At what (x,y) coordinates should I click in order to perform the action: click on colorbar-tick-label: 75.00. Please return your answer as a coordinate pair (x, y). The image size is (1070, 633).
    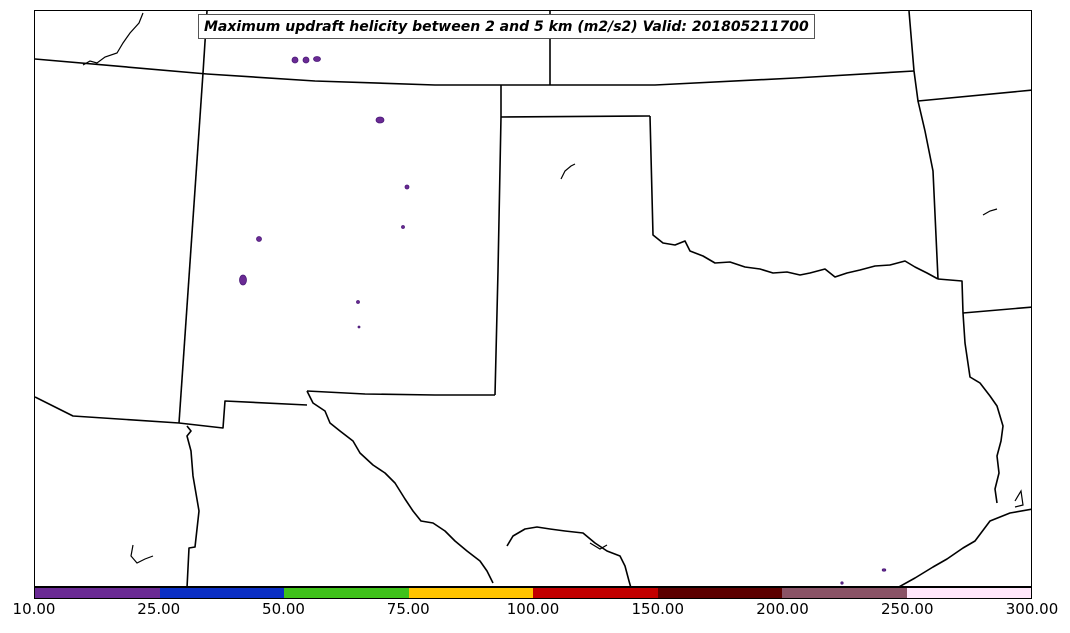
    Looking at the image, I should click on (408, 609).